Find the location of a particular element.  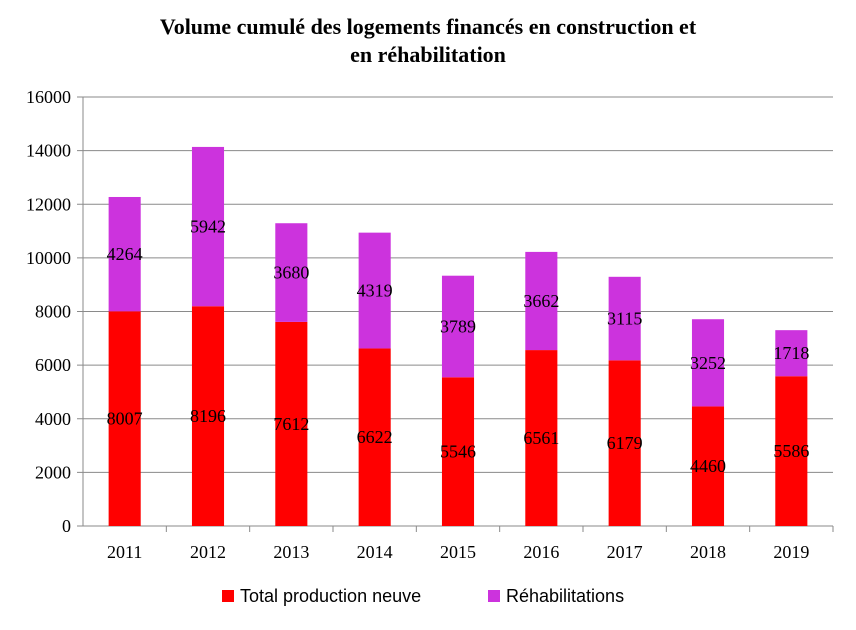

data-label: 6561 is located at coordinates (541, 438).